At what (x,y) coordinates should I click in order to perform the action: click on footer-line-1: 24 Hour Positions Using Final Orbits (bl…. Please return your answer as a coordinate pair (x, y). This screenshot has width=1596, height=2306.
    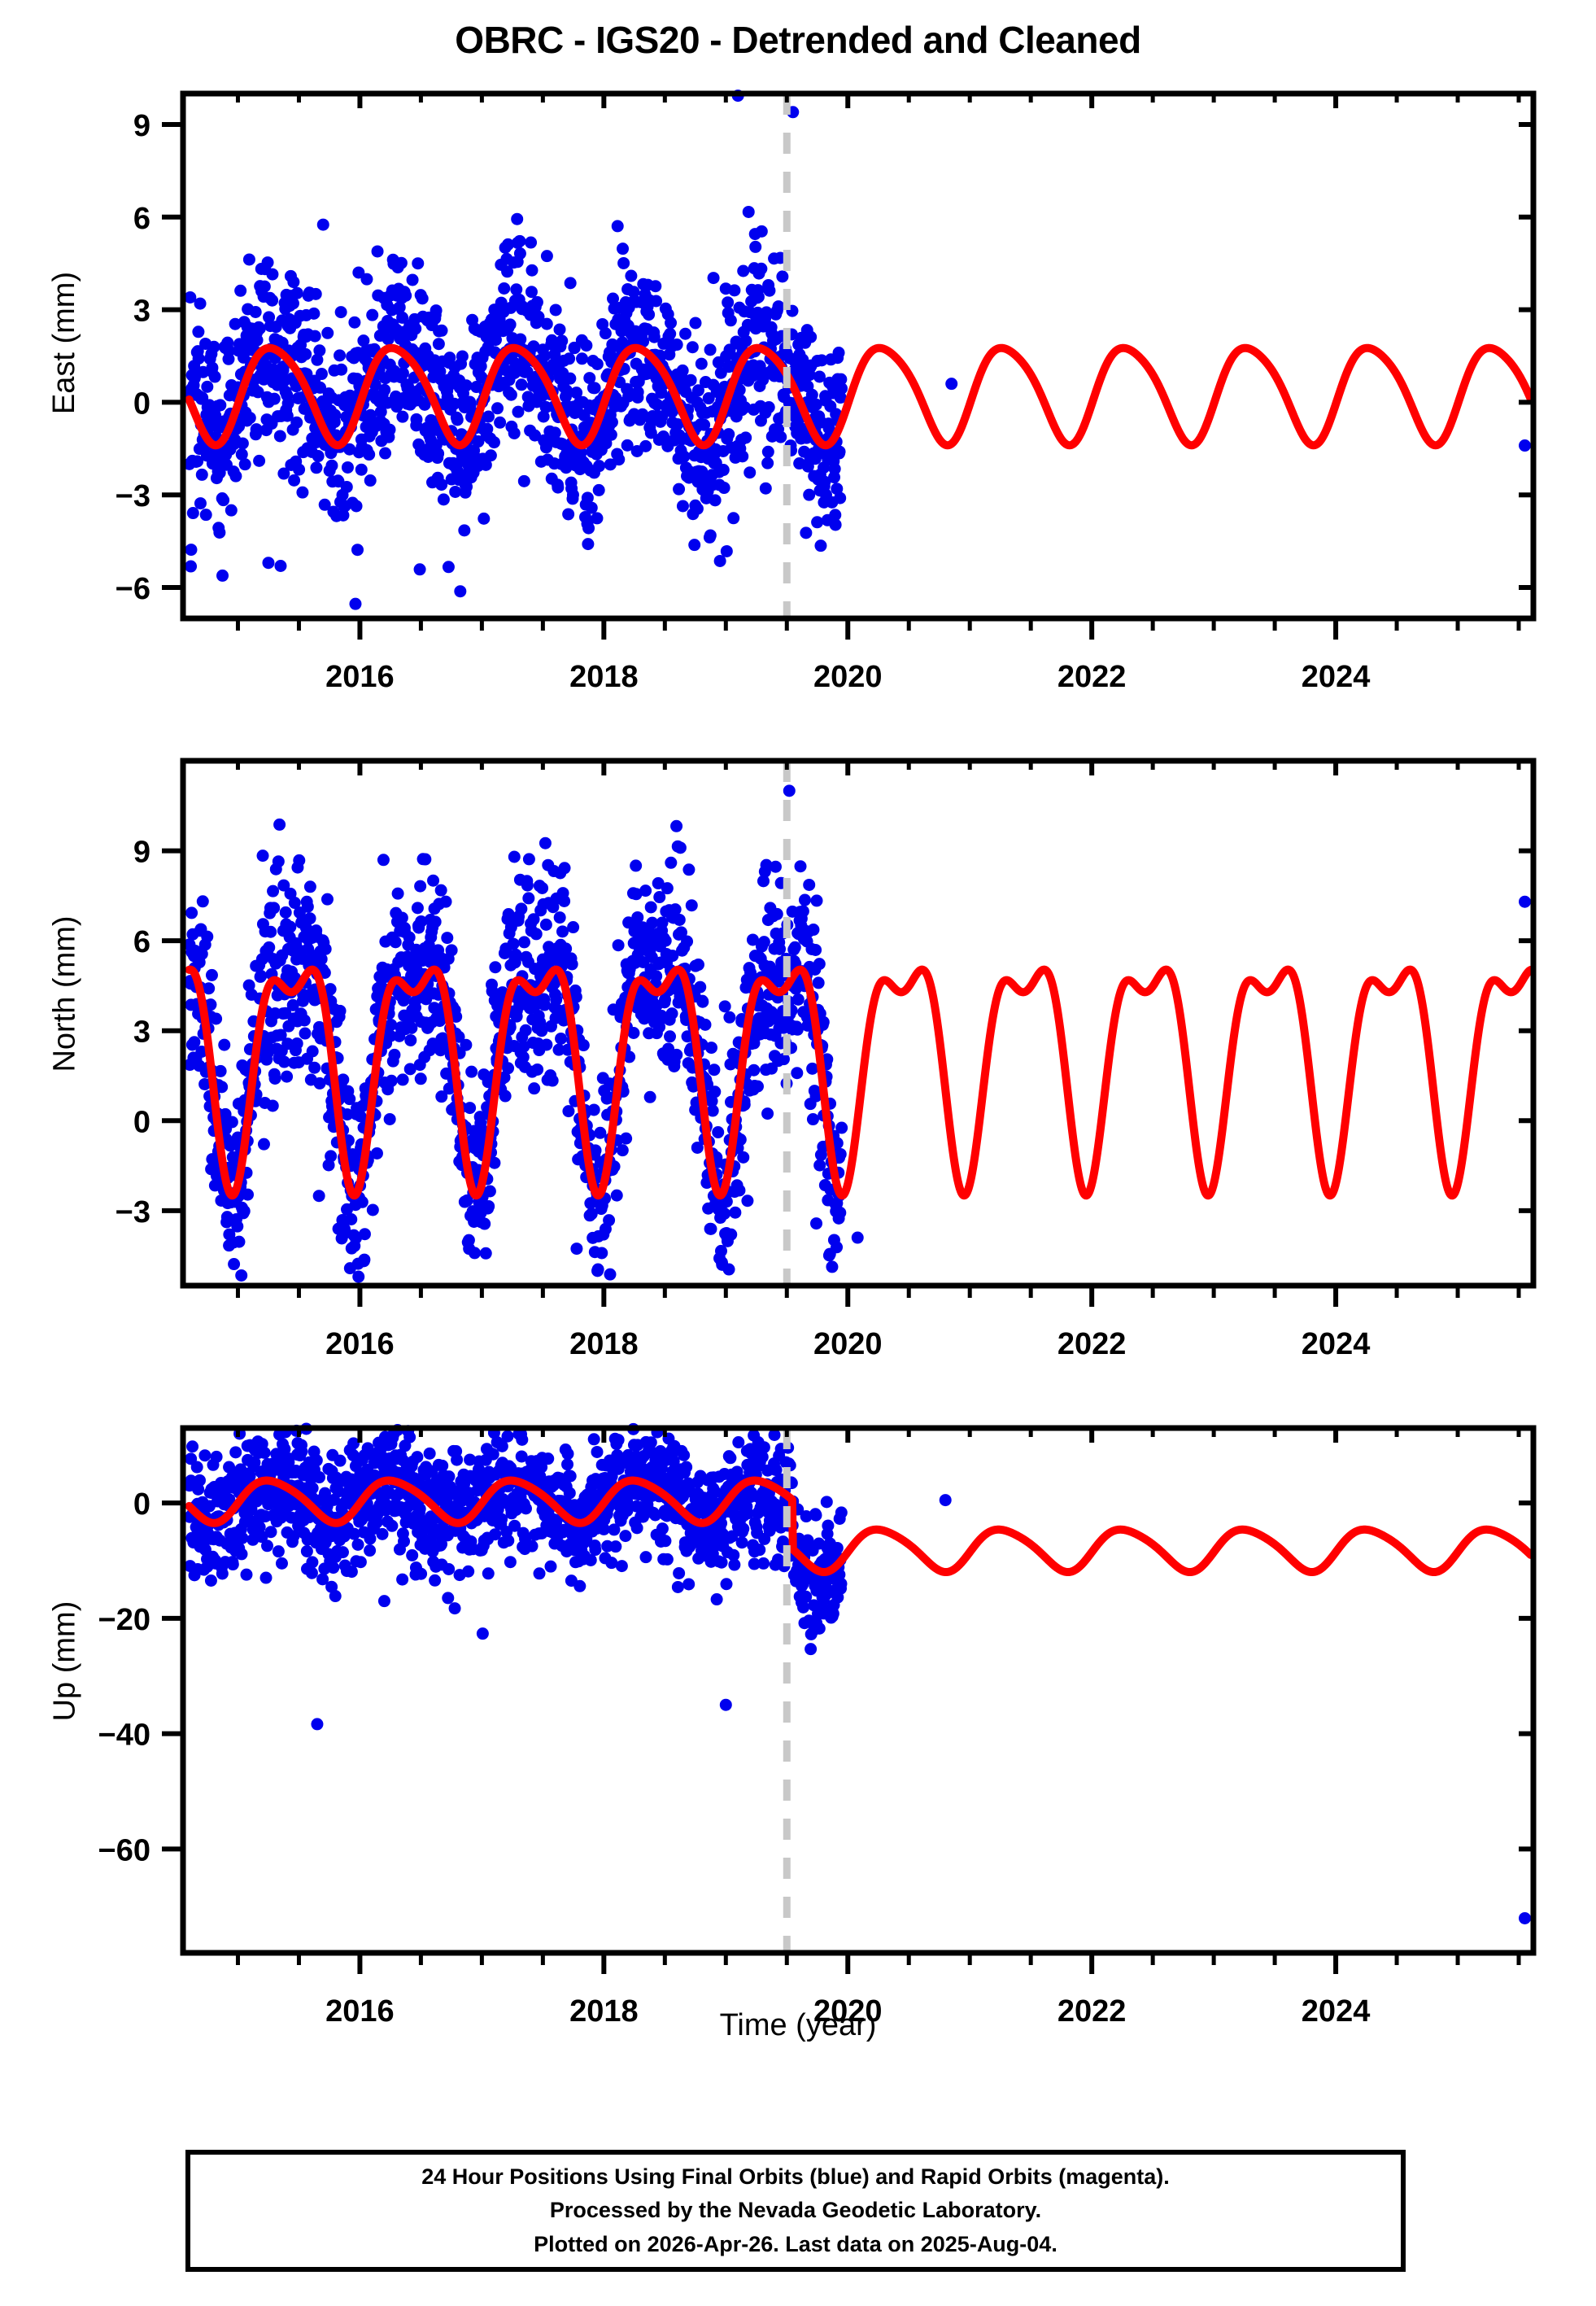
    Looking at the image, I should click on (795, 2177).